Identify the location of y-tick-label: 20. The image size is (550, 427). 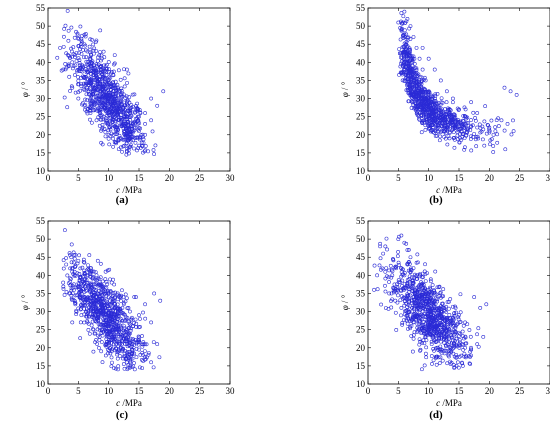
(41, 135).